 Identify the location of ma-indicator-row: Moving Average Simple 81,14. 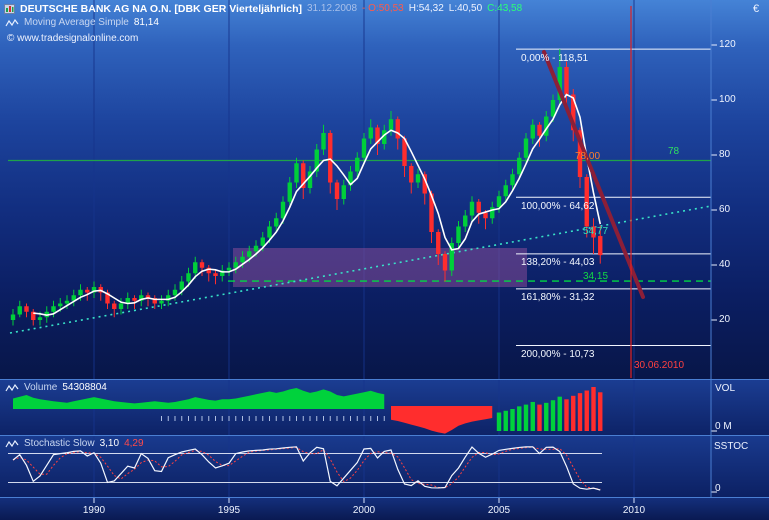
(82, 23).